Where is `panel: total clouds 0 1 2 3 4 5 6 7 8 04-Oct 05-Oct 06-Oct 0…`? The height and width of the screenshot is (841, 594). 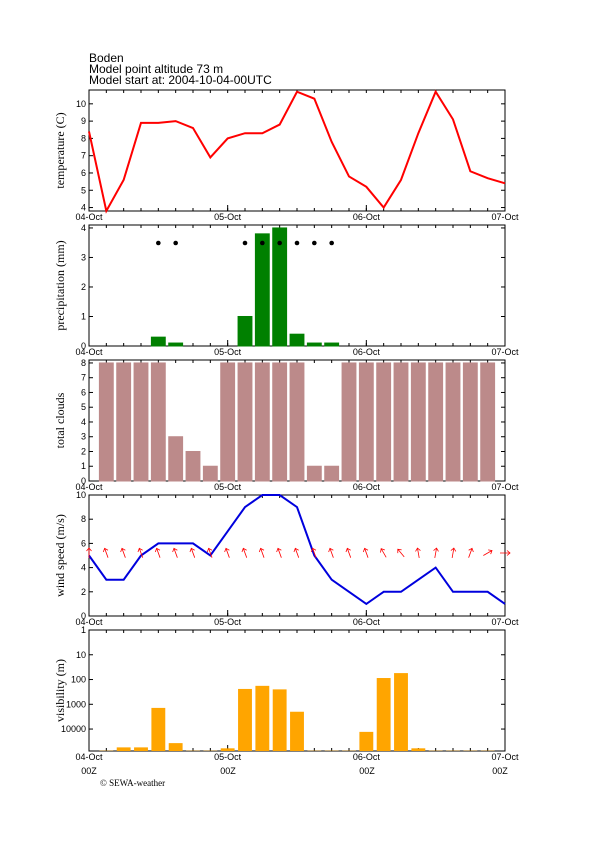 panel: total clouds 0 1 2 3 4 5 6 7 8 04-Oct 05-Oct 06-Oct 0… is located at coordinates (286, 425).